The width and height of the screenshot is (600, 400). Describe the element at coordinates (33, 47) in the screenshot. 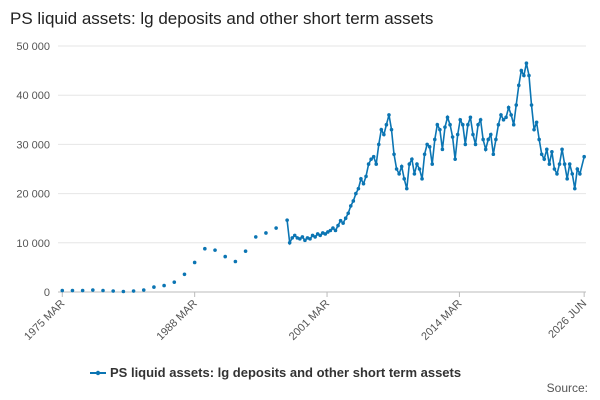

I see `y-tick-label: 50 000` at that location.